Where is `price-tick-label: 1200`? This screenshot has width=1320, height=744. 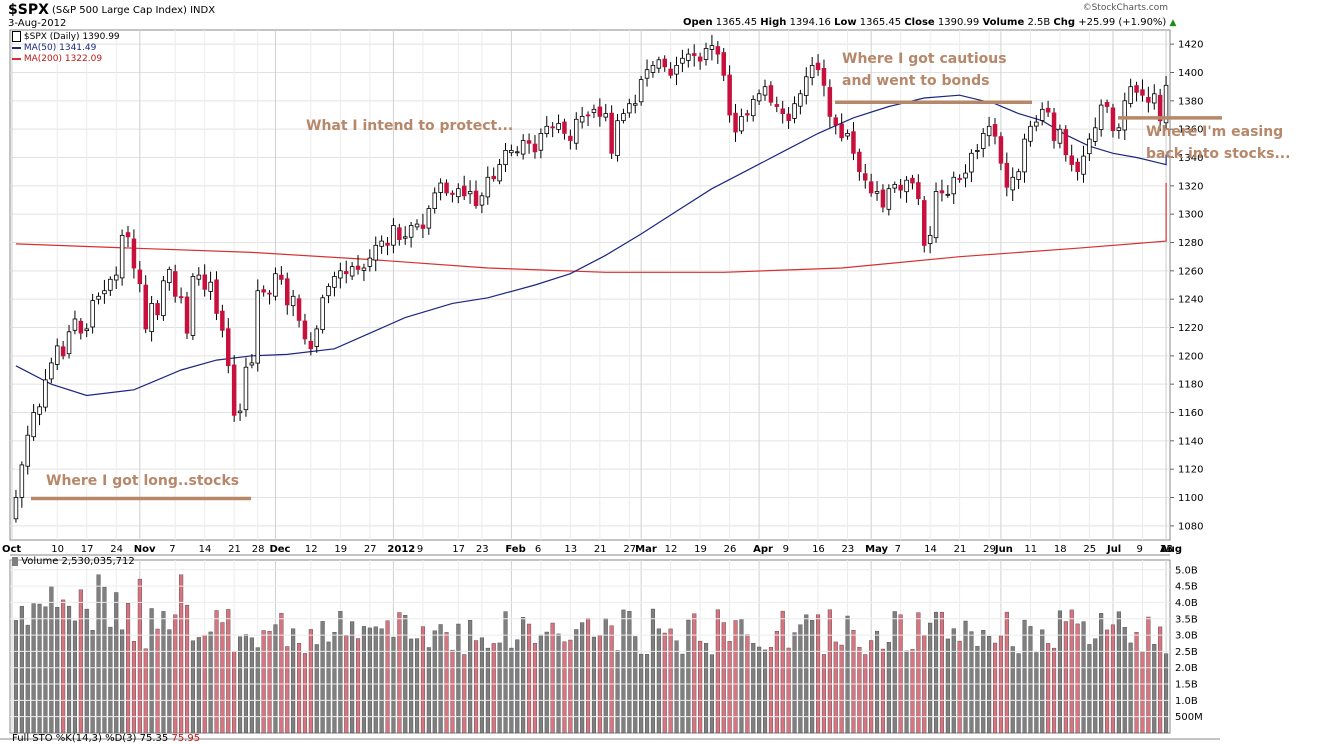 price-tick-label: 1200 is located at coordinates (1190, 356).